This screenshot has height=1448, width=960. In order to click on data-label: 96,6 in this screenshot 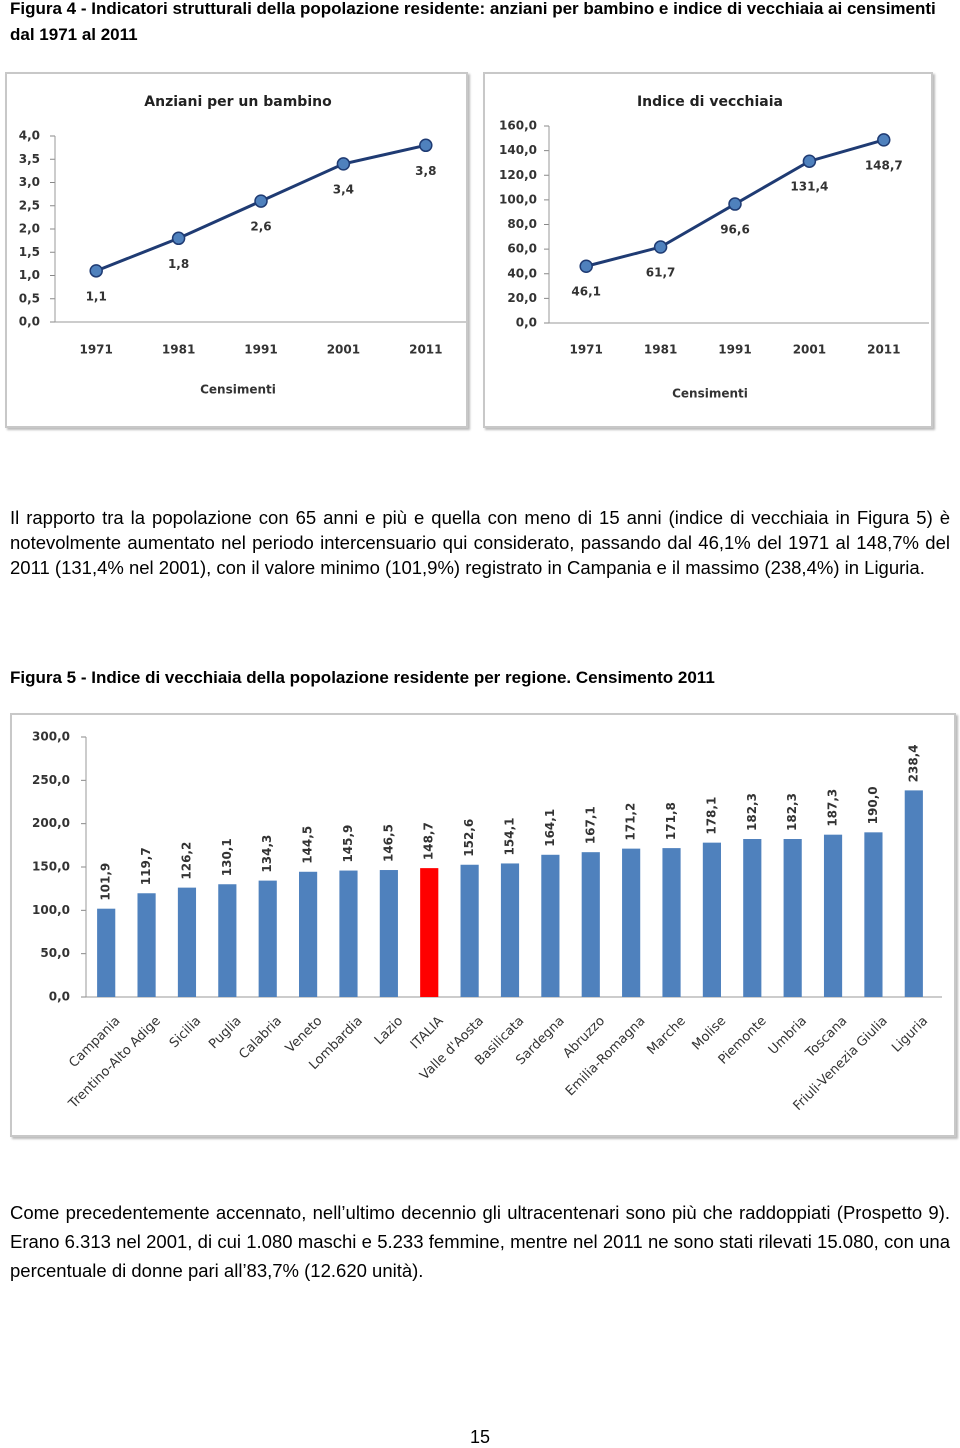, I will do `click(735, 230)`.